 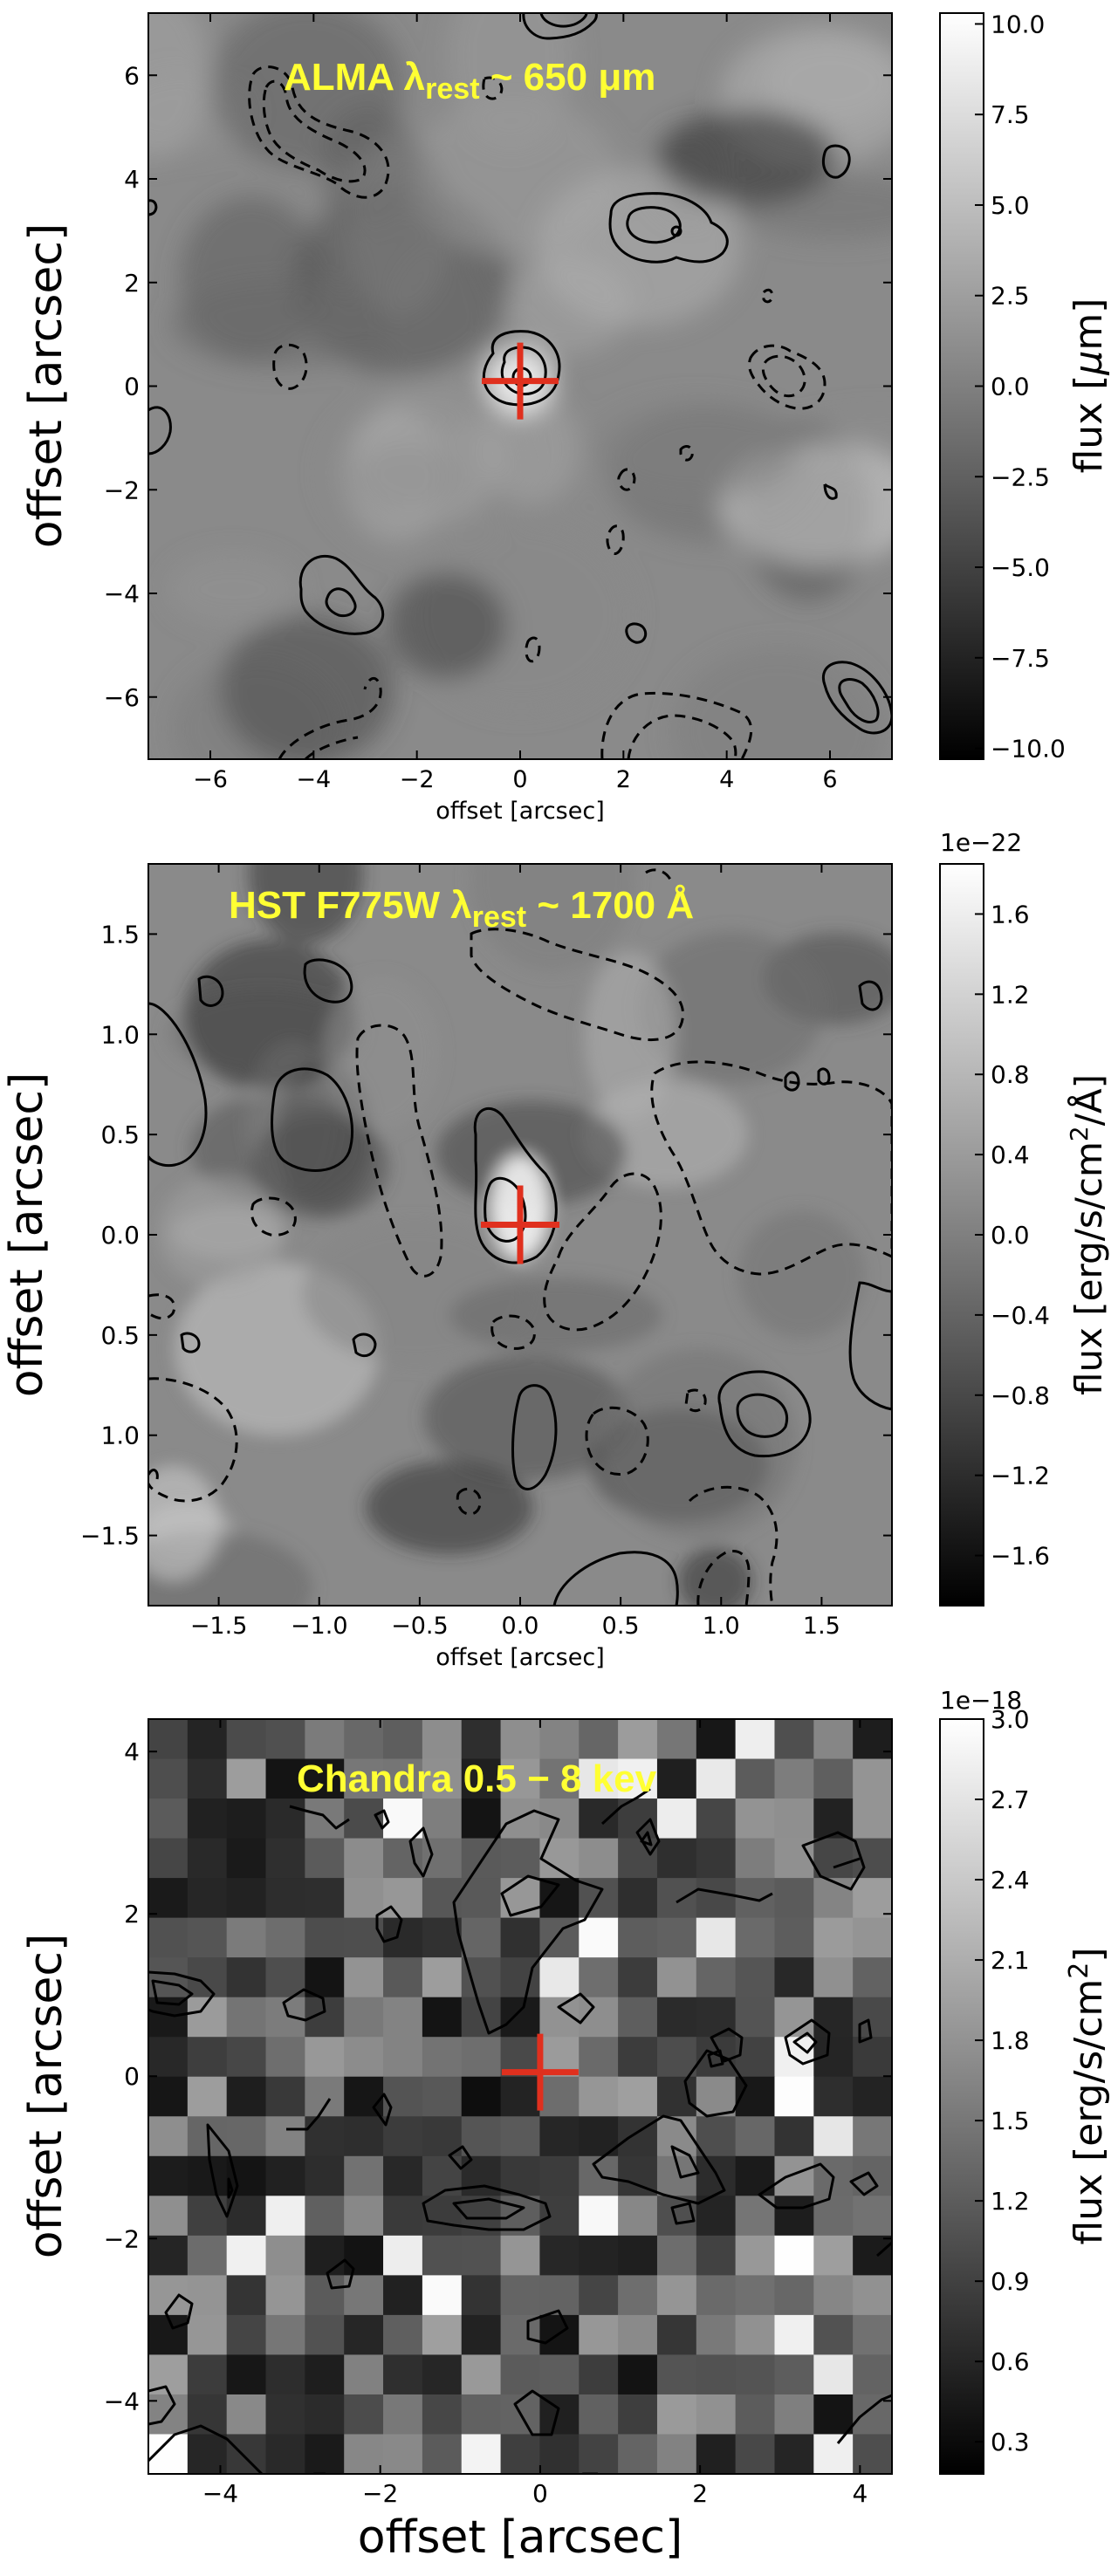 I want to click on hst-cbar-tick-label: 0.0, so click(x=1010, y=1235).